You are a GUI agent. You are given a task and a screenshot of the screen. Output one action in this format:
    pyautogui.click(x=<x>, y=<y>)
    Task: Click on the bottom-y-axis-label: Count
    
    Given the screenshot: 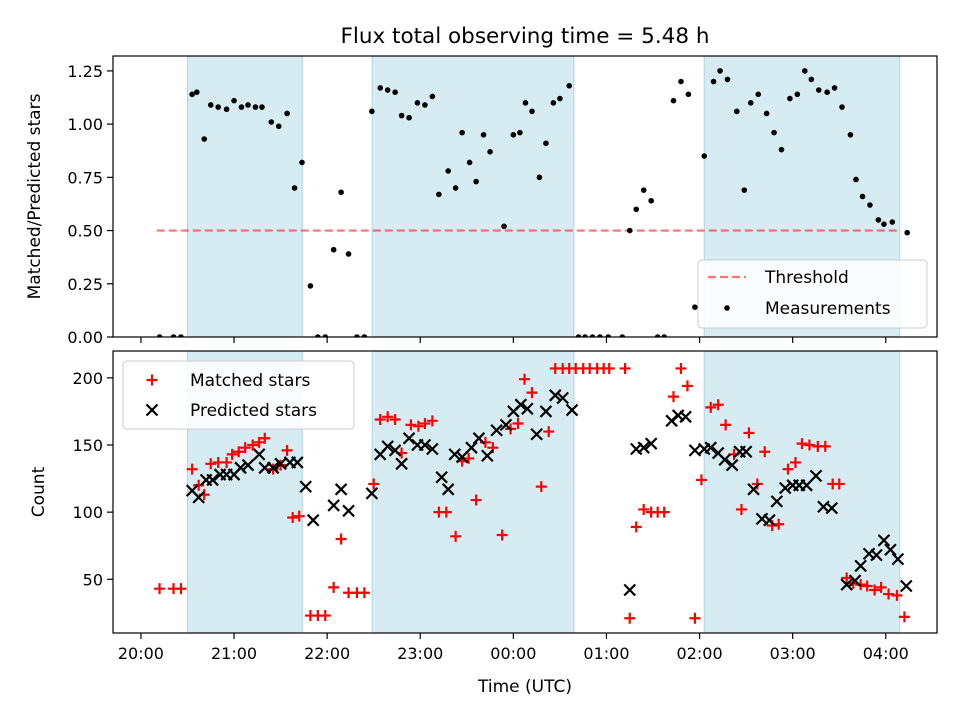 What is the action you would take?
    pyautogui.click(x=39, y=491)
    